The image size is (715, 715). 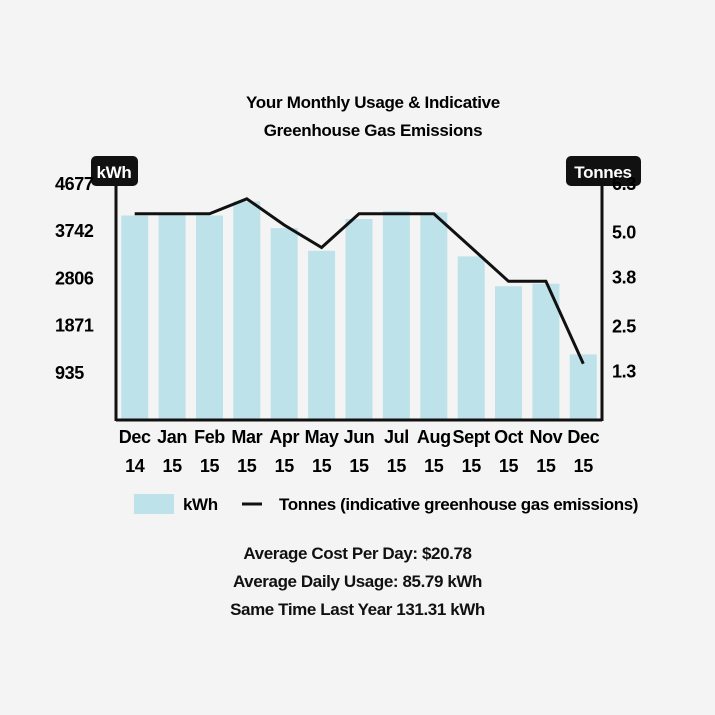 I want to click on tonnes-line, so click(x=359, y=281).